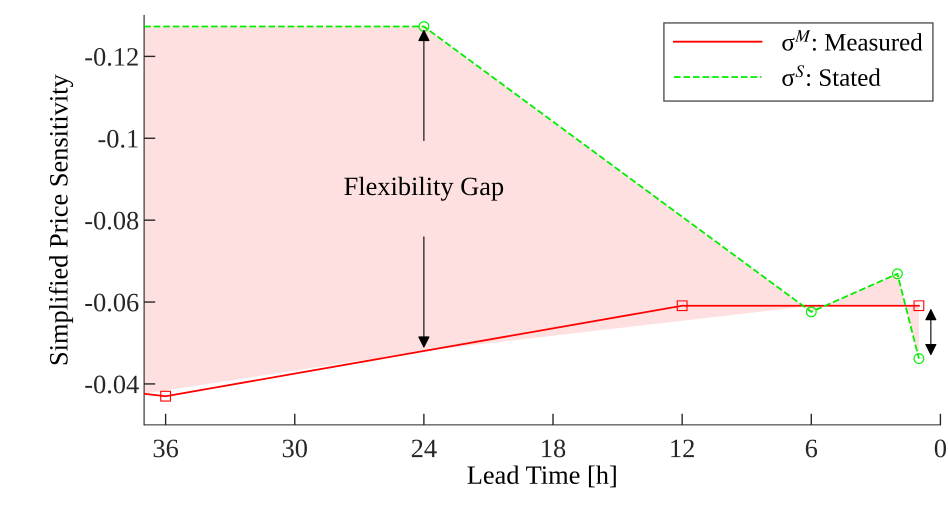  I want to click on y-axis-title: Simplified Price Sensitivity, so click(61, 219).